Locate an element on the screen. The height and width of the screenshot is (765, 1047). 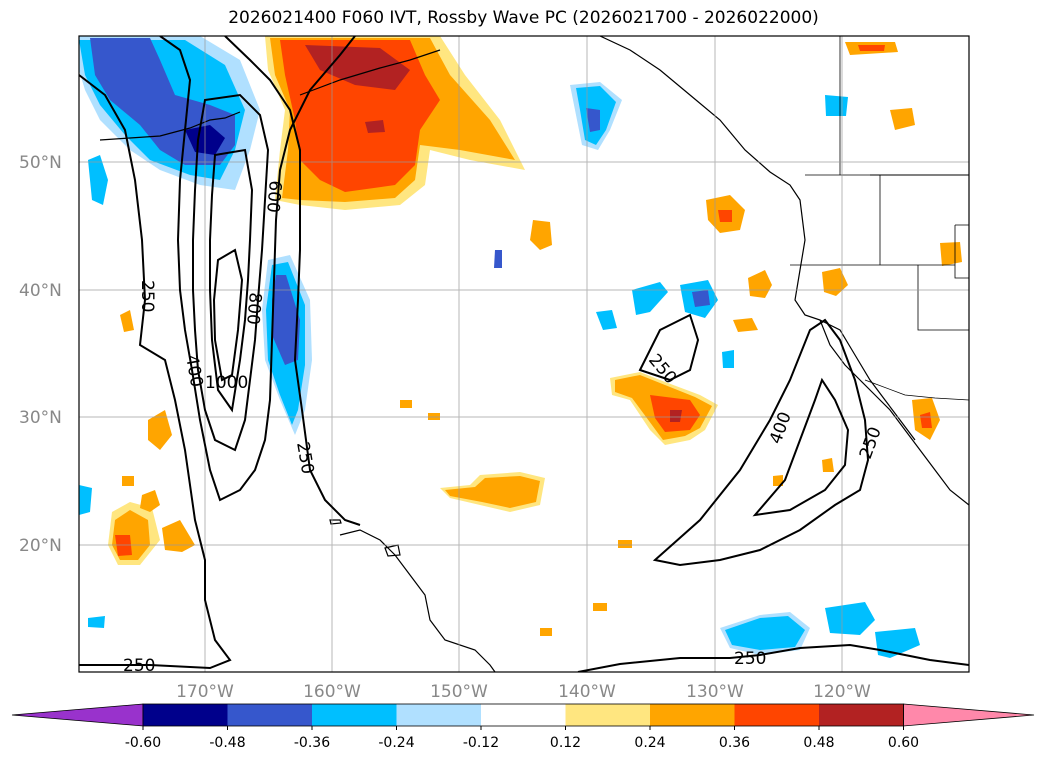
colorbar-tick-label: -0.48 is located at coordinates (227, 743).